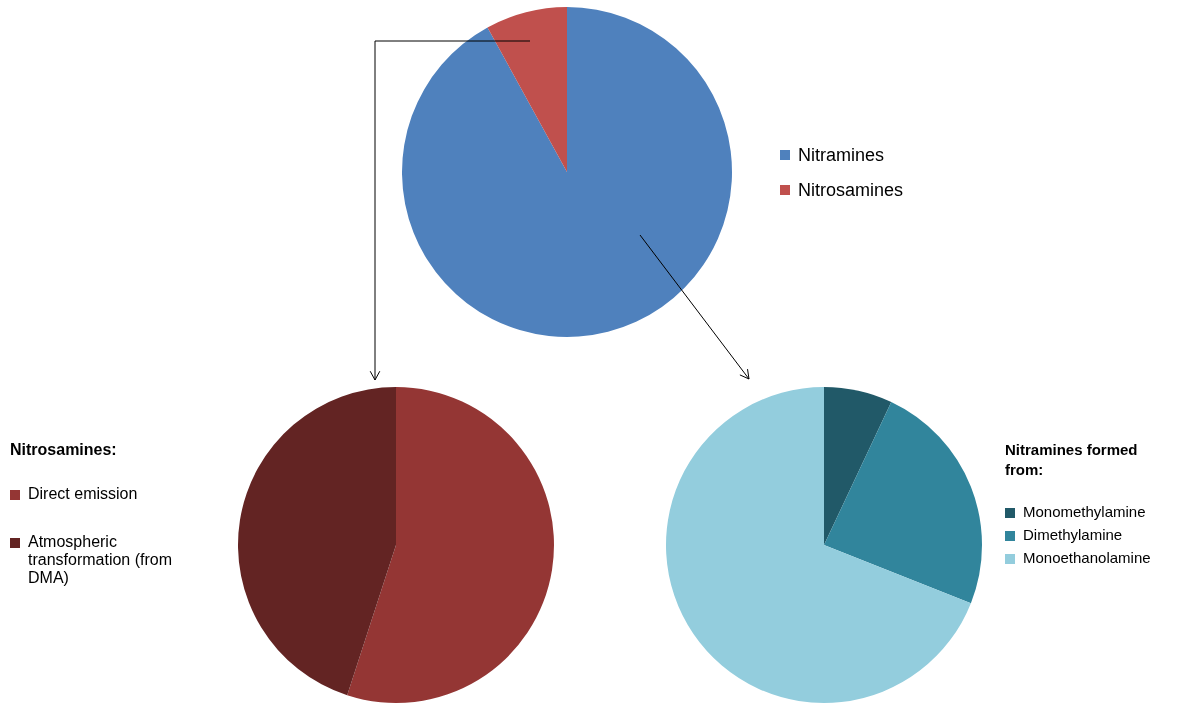  I want to click on legend-label: Atmospheric transformation (from DMA), so click(101, 559).